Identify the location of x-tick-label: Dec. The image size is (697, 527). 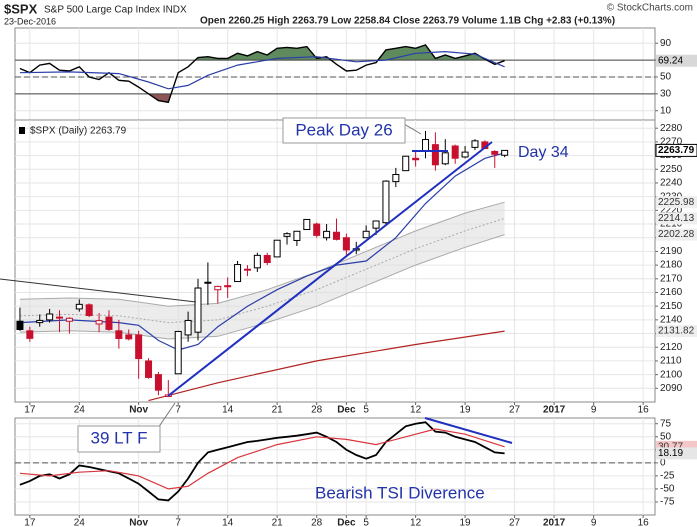
(346, 522).